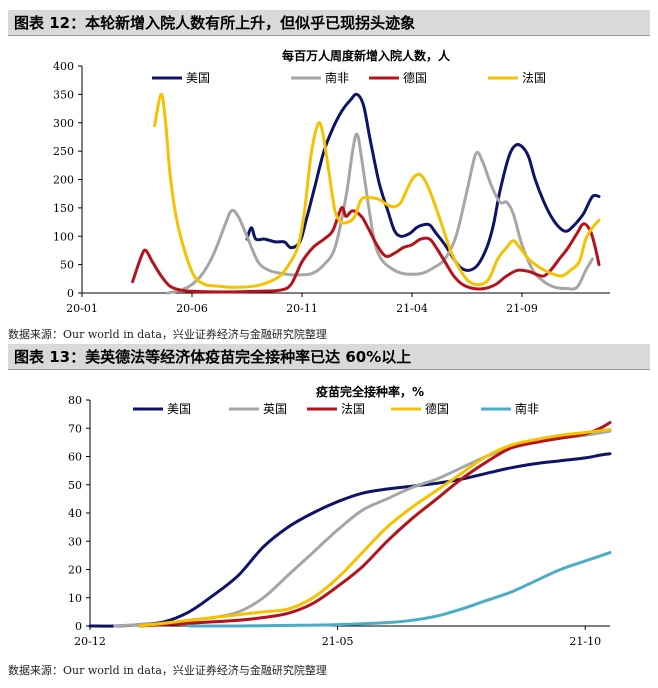  I want to click on figure-12-header: 图表 12：本轮新增入院人数有所上升，但似乎已现拐头迹象, so click(329, 23).